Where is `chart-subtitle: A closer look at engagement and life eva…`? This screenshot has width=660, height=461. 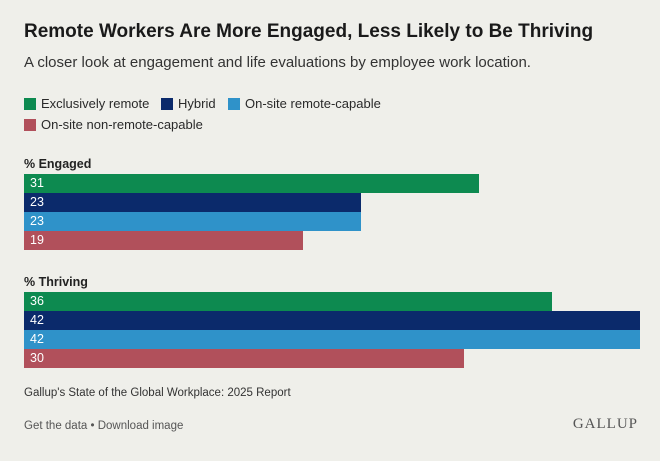 chart-subtitle: A closer look at engagement and life eva… is located at coordinates (277, 62).